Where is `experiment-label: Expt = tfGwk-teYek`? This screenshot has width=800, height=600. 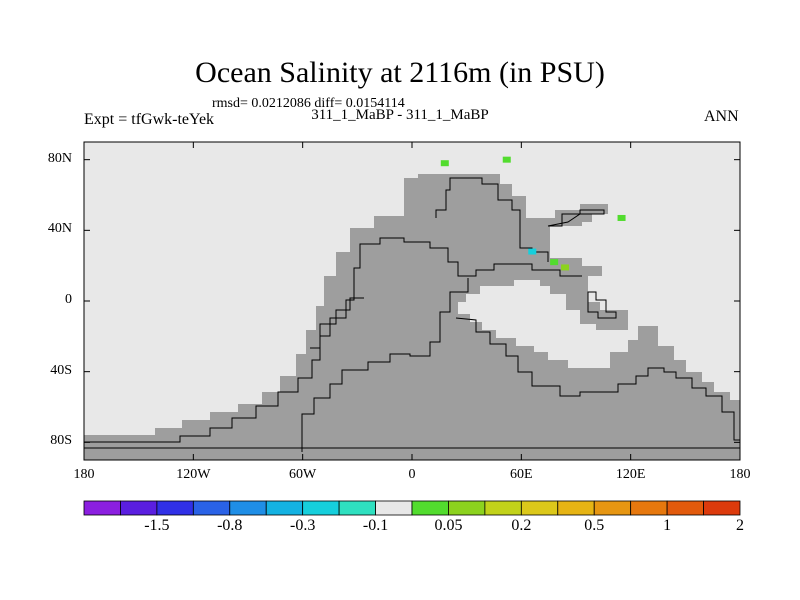
experiment-label: Expt = tfGwk-teYek is located at coordinates (149, 119).